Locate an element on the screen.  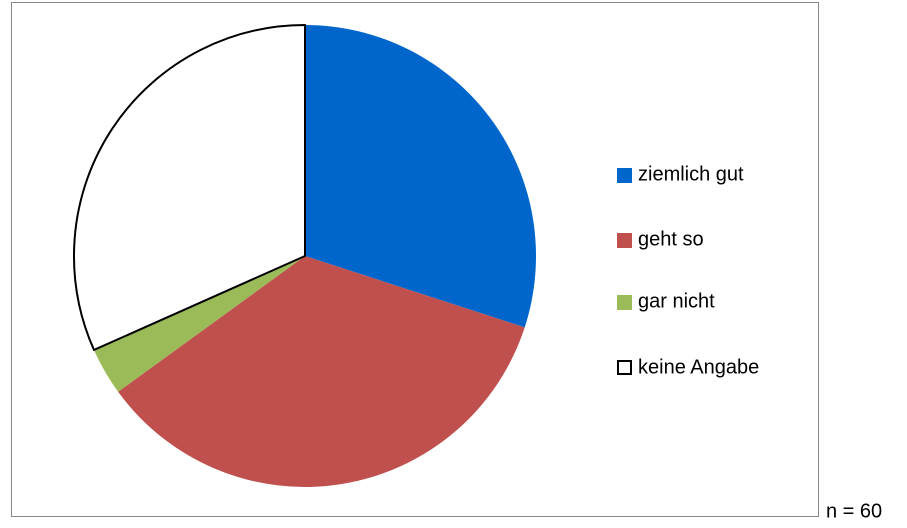
legend-label: gar nicht is located at coordinates (676, 301).